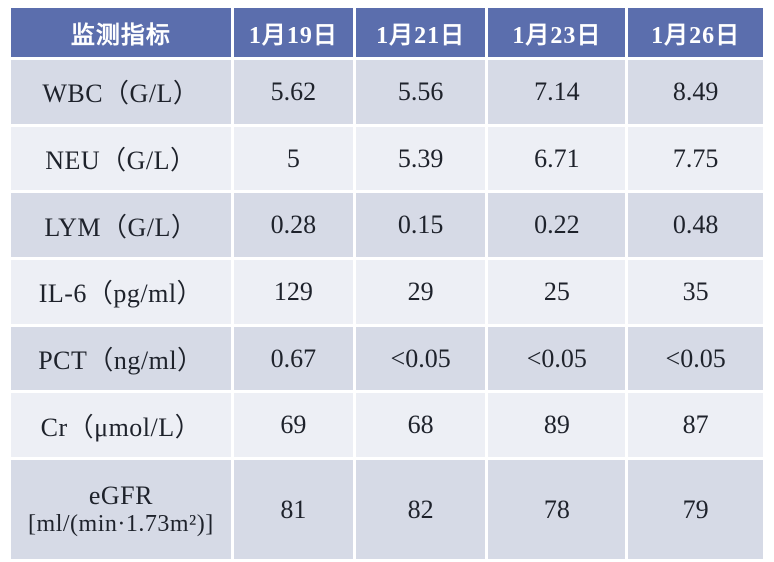 Image resolution: width=774 pixels, height=562 pixels. What do you see at coordinates (557, 358) in the screenshot?
I see `cell-pct-3: <0.05` at bounding box center [557, 358].